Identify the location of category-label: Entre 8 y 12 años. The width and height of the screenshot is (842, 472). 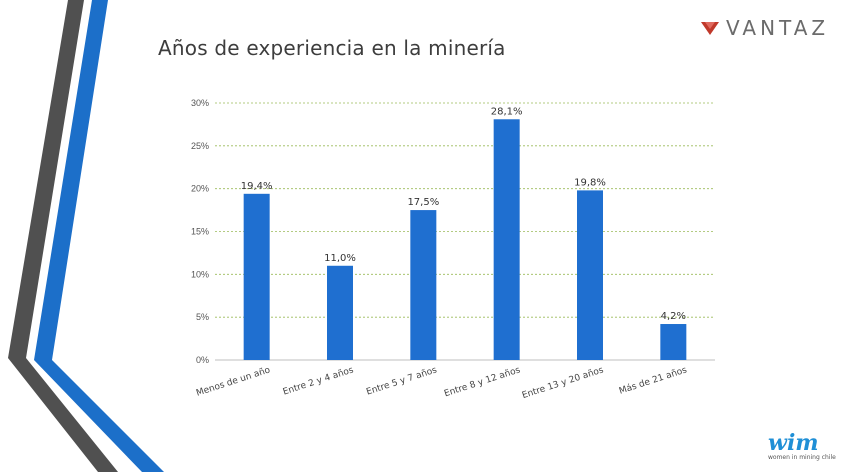
(482, 382).